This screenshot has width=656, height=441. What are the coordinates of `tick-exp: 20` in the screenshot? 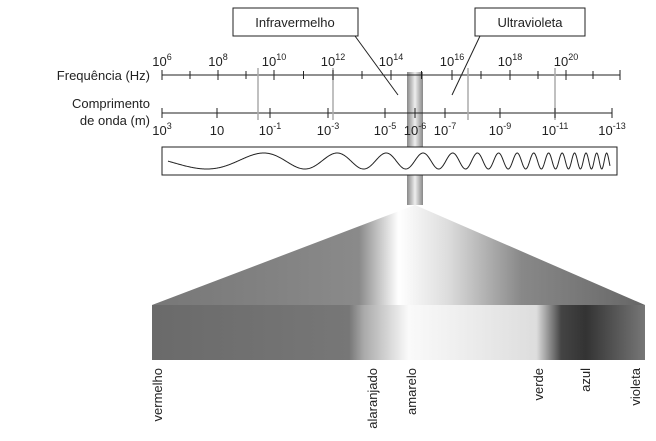 It's located at (573, 57).